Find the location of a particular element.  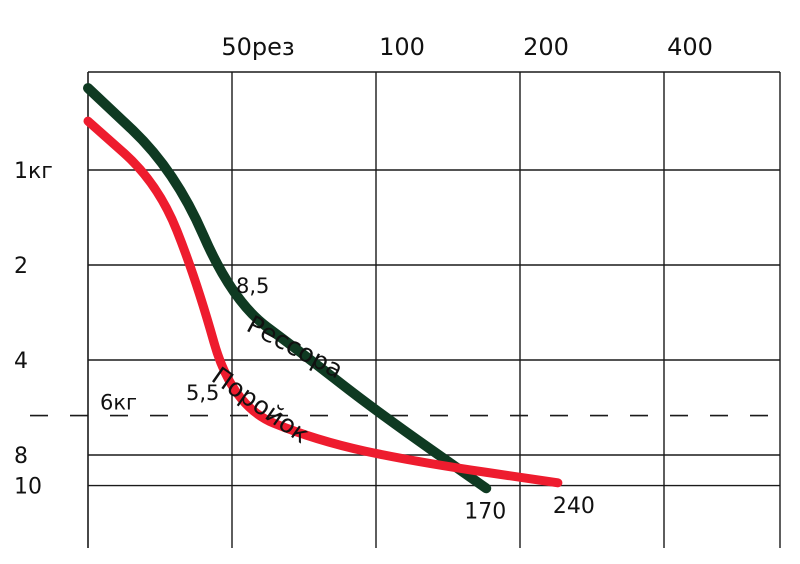

x-tick-label: 50рез is located at coordinates (257, 47).